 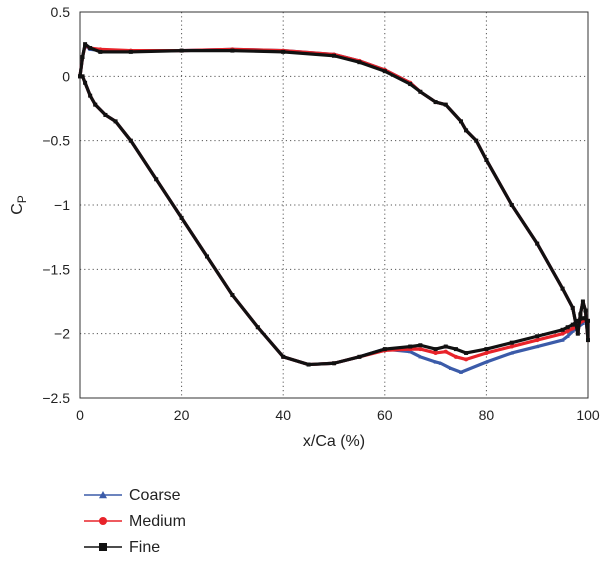 I want to click on y-axis-label-sub: P, so click(x=22, y=199).